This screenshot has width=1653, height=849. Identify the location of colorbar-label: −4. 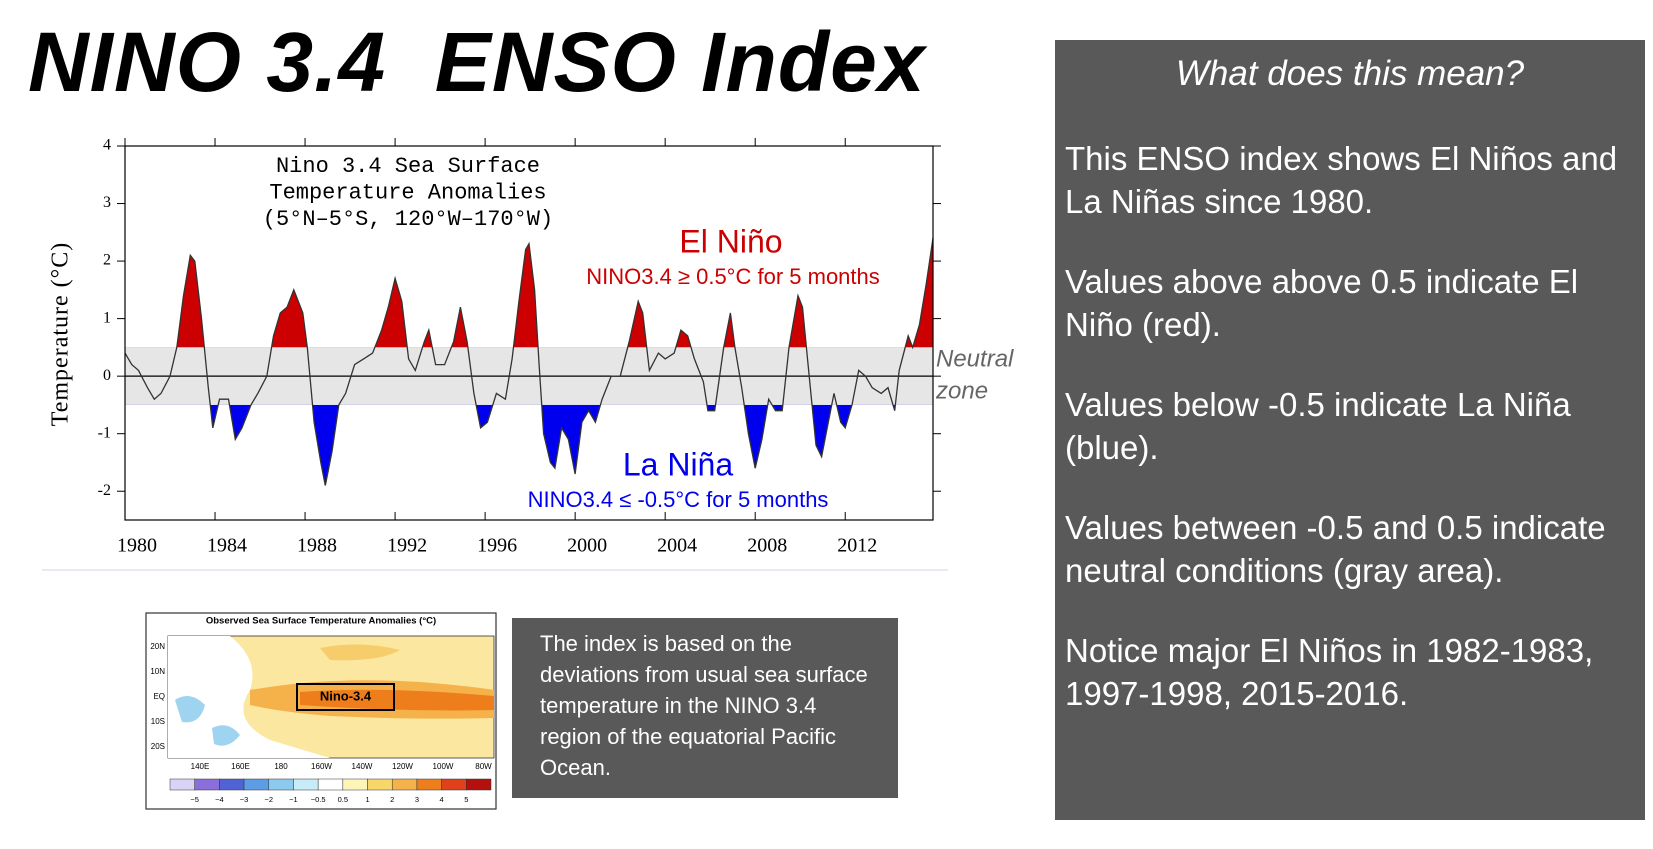
(219, 799).